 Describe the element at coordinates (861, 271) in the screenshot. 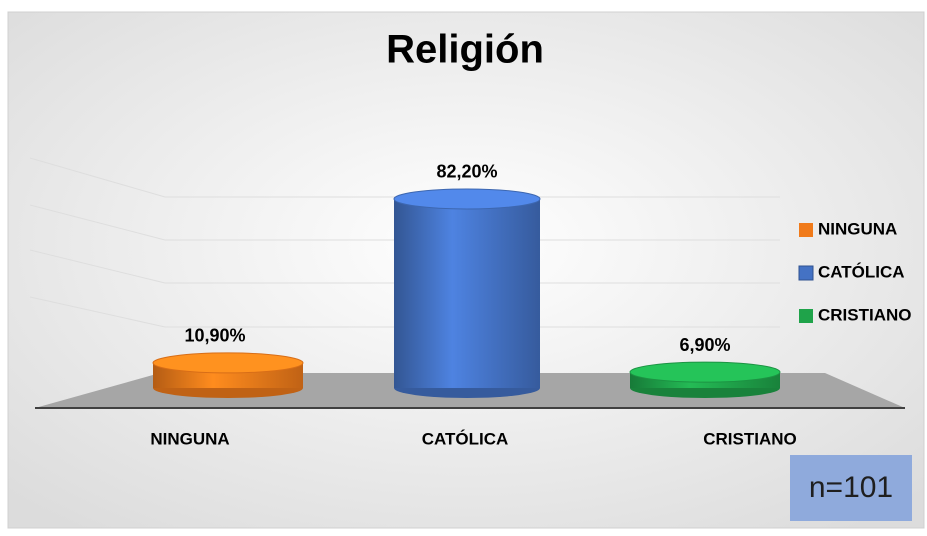

I see `legend-label: CATÓLICA` at that location.